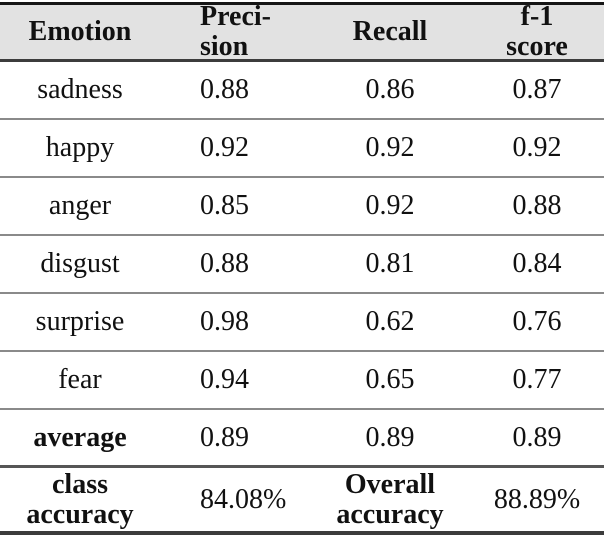  What do you see at coordinates (390, 484) in the screenshot?
I see `overall-accuracy-label-line1: Overall` at bounding box center [390, 484].